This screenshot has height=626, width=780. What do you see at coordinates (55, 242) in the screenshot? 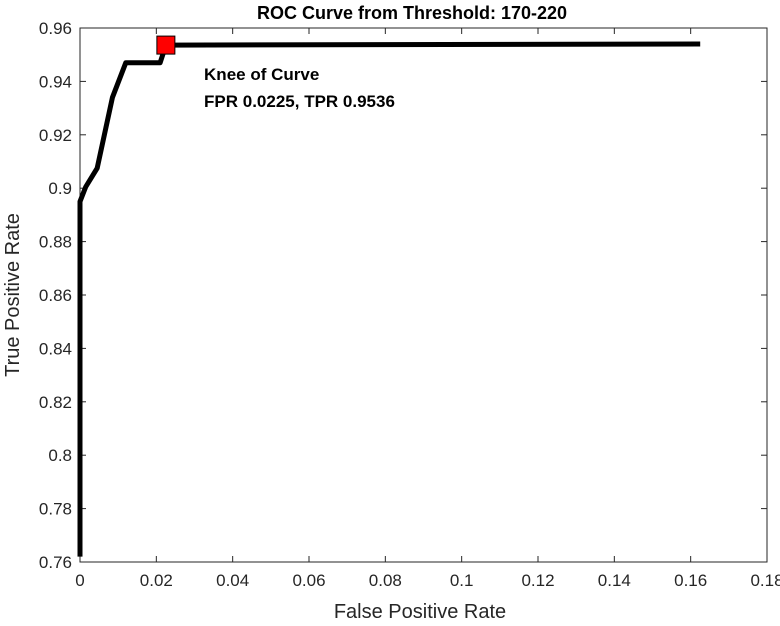
I see `y-tick-label: 0.88` at bounding box center [55, 242].